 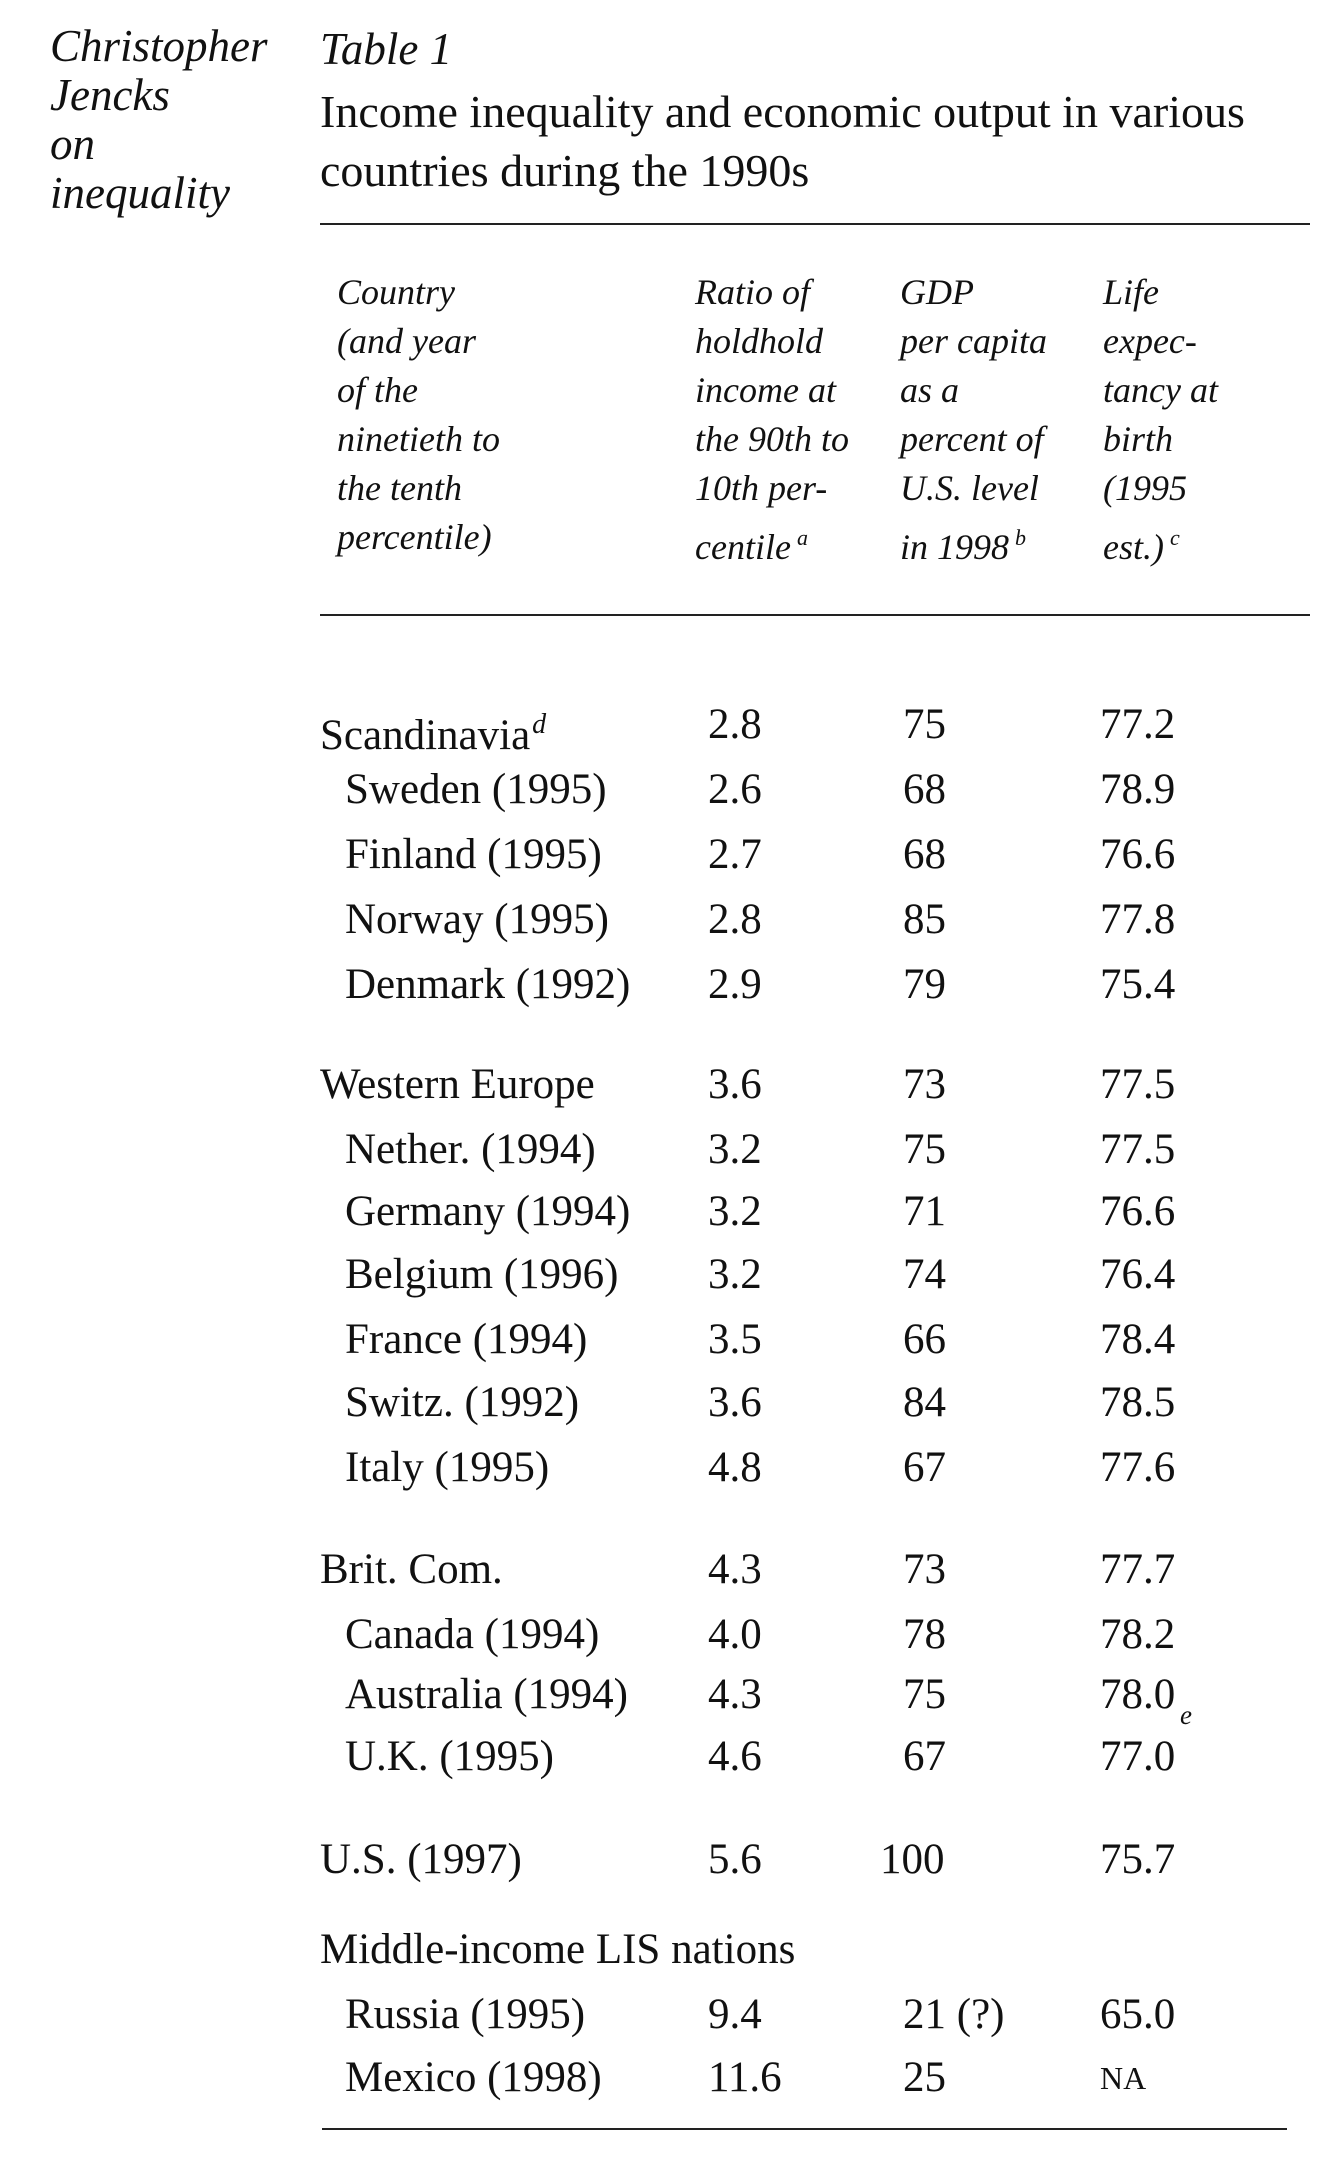 What do you see at coordinates (665, 1340) in the screenshot?
I see `table-row: France (1994) 3.5 66 78.4` at bounding box center [665, 1340].